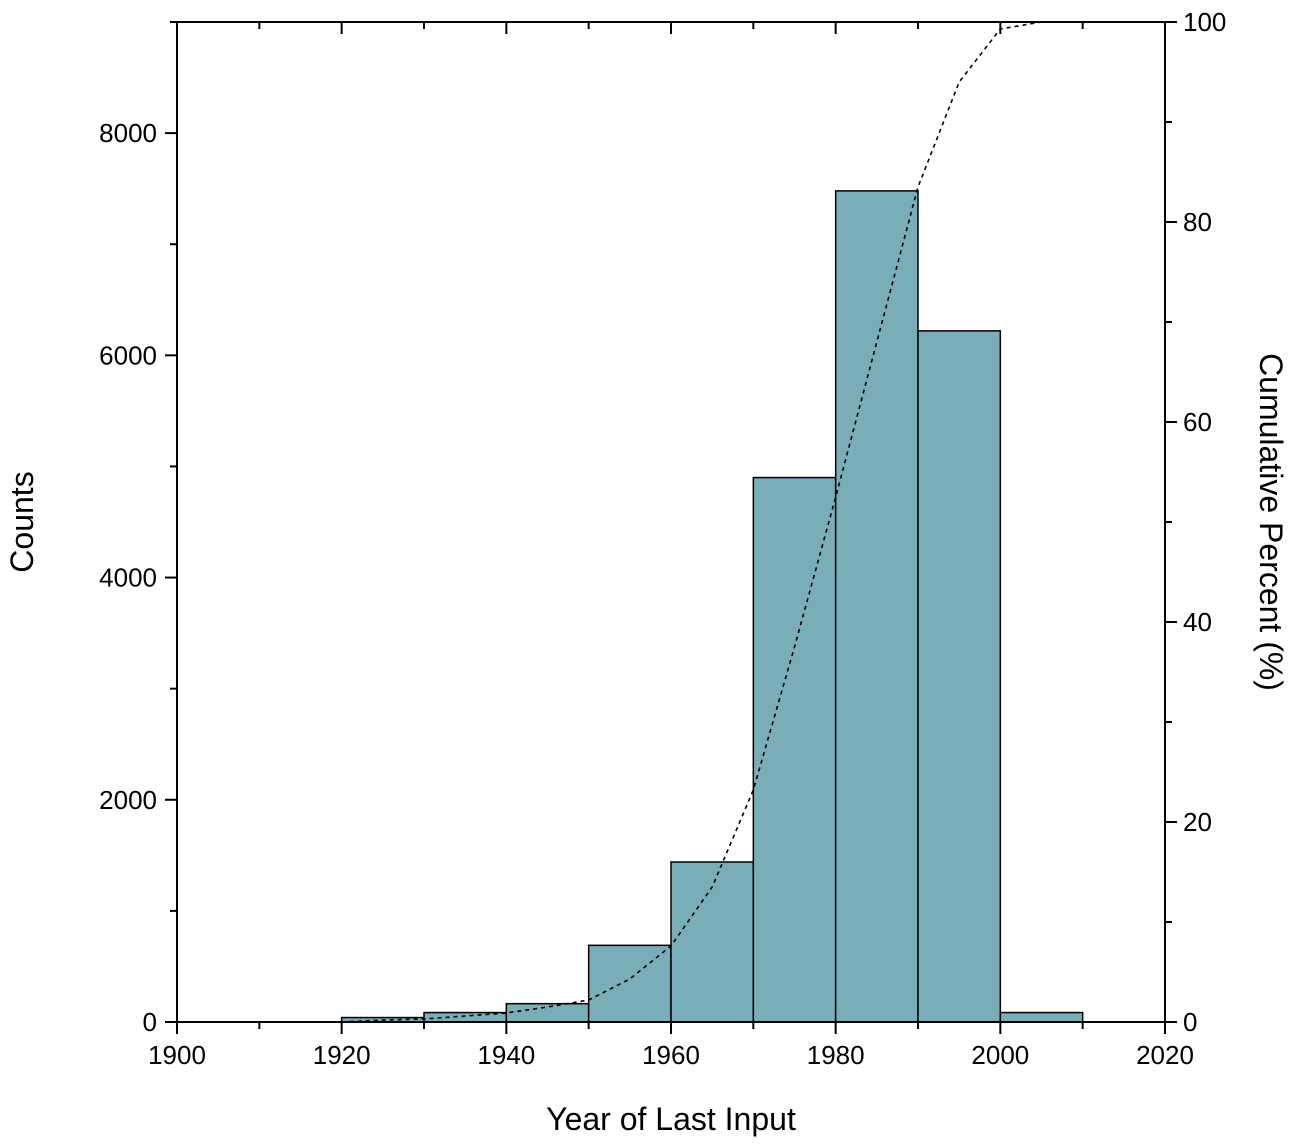 Image resolution: width=1300 pixels, height=1146 pixels. I want to click on y2-tick-label-100: 100, so click(1204, 22).